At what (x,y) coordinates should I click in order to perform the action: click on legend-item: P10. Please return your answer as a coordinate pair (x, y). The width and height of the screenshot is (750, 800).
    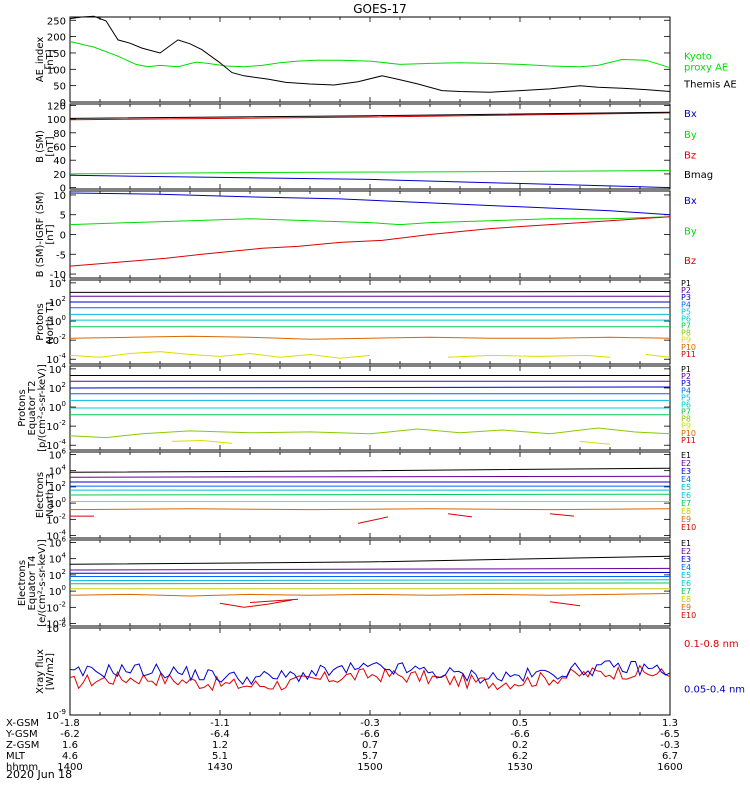
    Looking at the image, I should click on (688, 433).